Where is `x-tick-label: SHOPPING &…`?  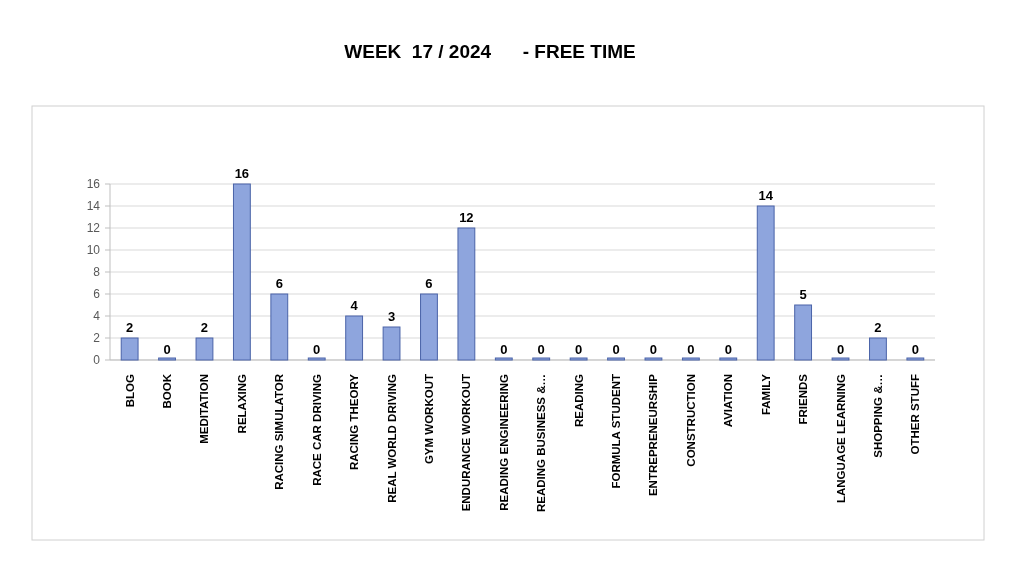 x-tick-label: SHOPPING &… is located at coordinates (877, 416).